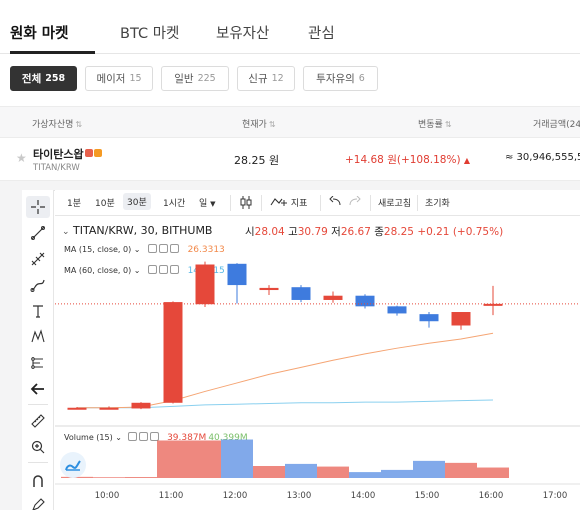 This screenshot has width=580, height=510. I want to click on ma60-label: MA (60, close, 0), so click(98, 270).